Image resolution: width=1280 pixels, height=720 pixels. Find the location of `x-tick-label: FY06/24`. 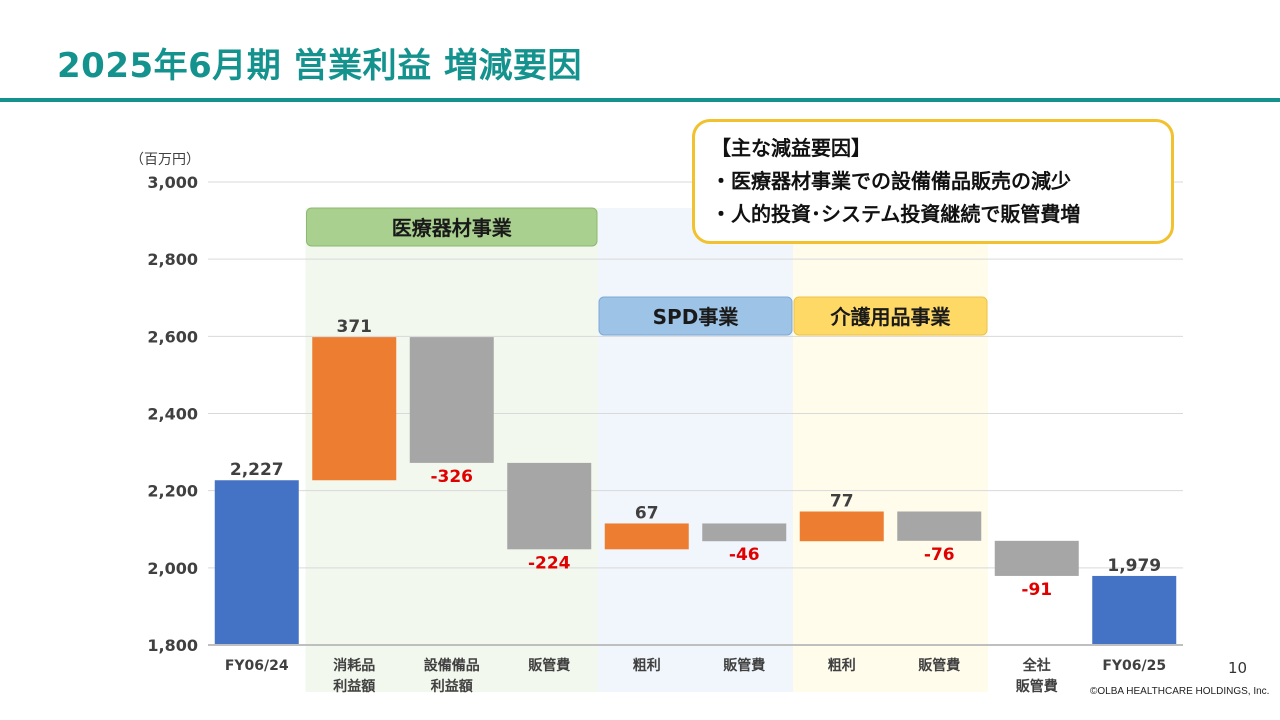

x-tick-label: FY06/24 is located at coordinates (257, 666).